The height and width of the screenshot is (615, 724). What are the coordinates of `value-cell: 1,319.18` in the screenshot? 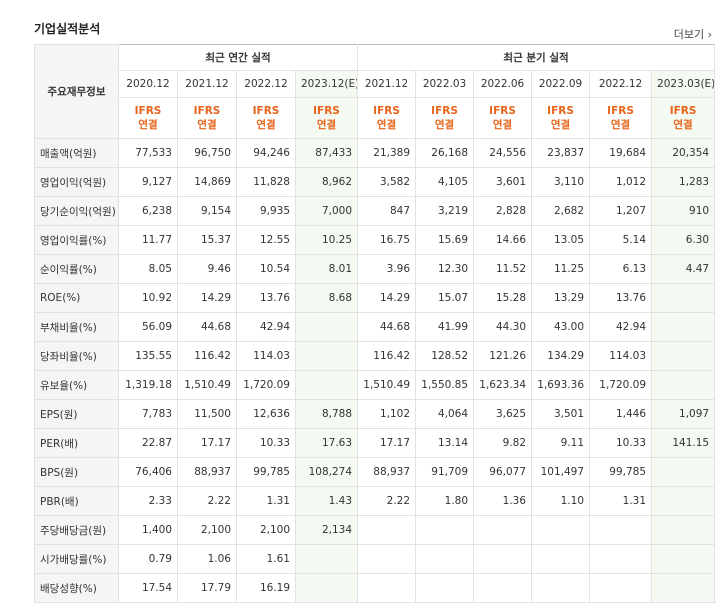 It's located at (148, 385).